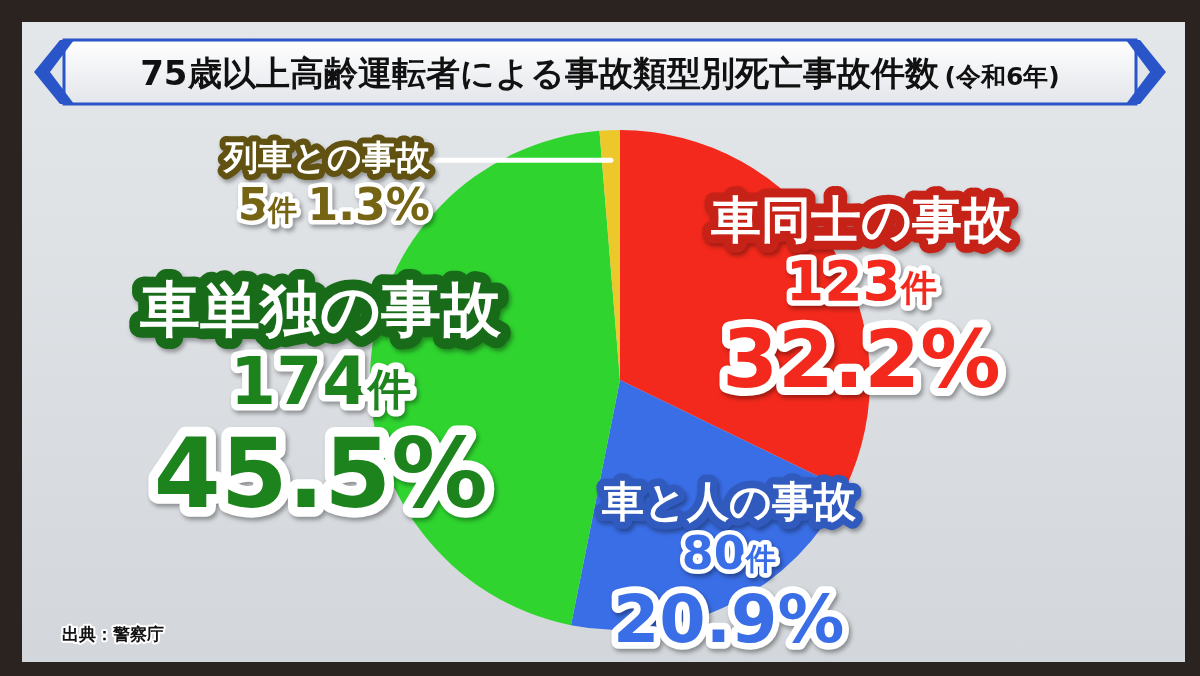 This screenshot has height=676, width=1200. What do you see at coordinates (1002, 76) in the screenshot?
I see `chart-subtitle: (令和6年)` at bounding box center [1002, 76].